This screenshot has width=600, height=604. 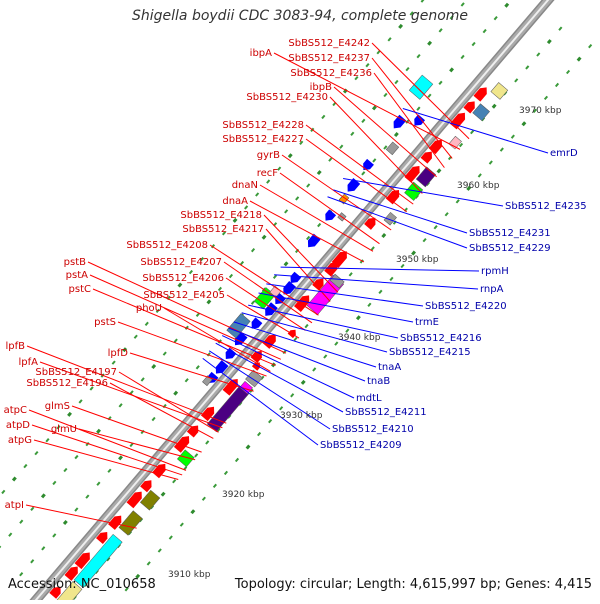 I want to click on reverse-gene-label: SbBS512_E4211, so click(x=386, y=412).